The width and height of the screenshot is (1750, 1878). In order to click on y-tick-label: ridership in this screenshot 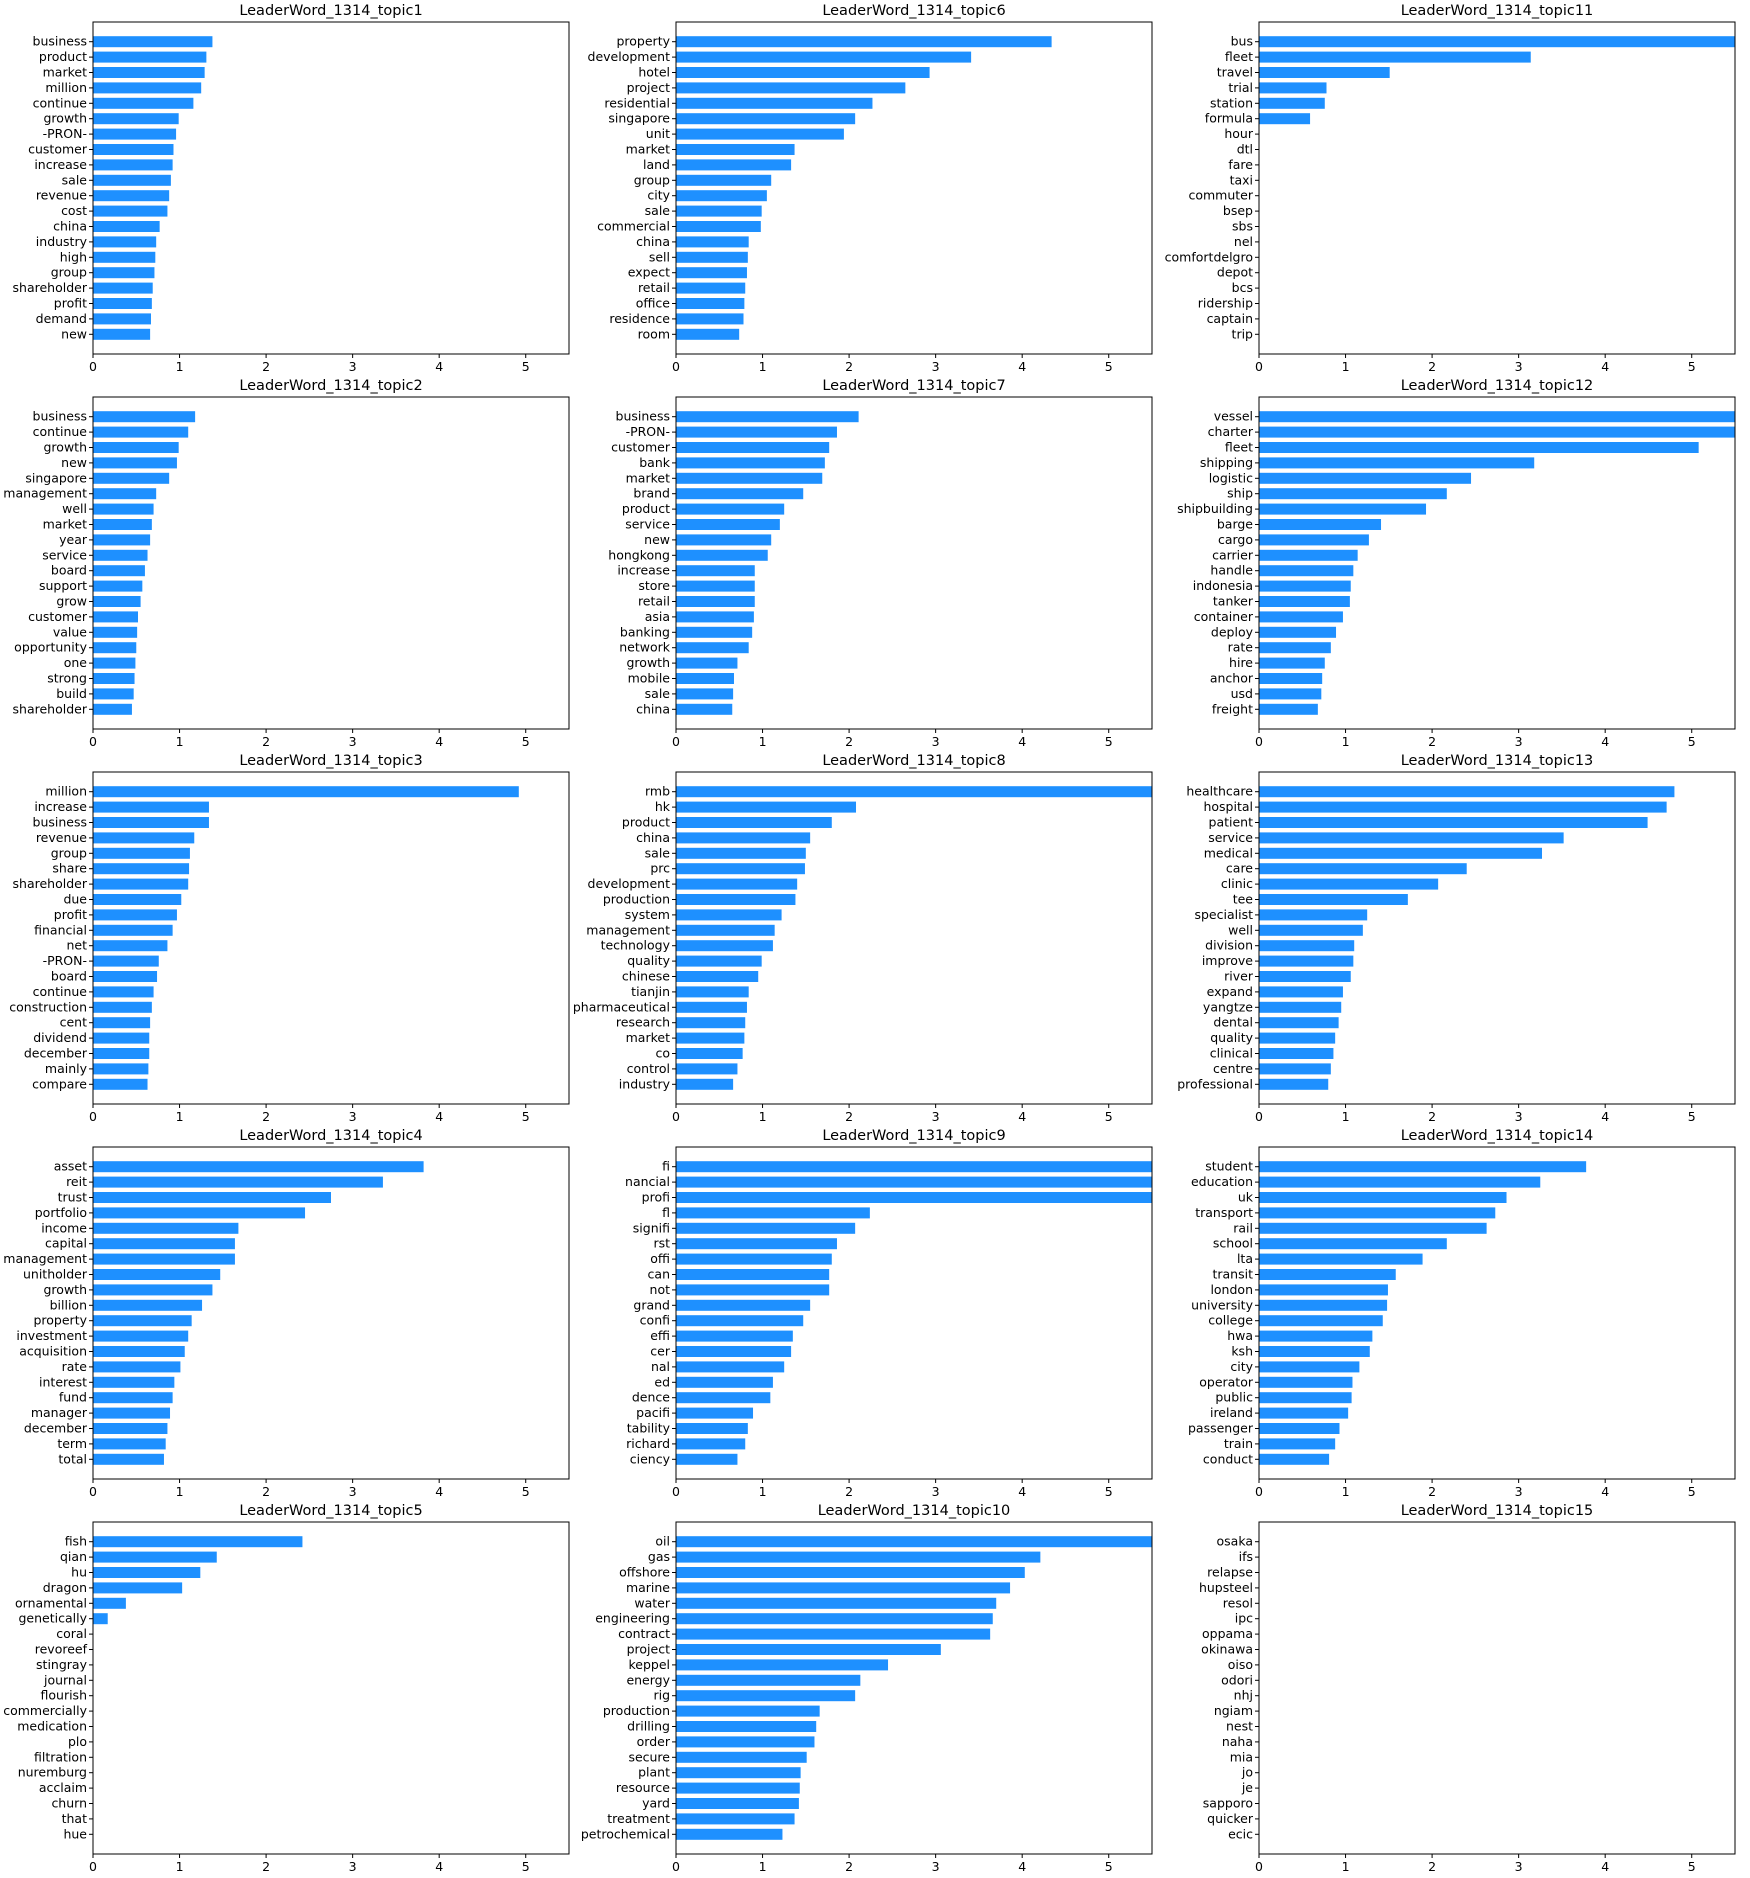, I will do `click(1225, 303)`.